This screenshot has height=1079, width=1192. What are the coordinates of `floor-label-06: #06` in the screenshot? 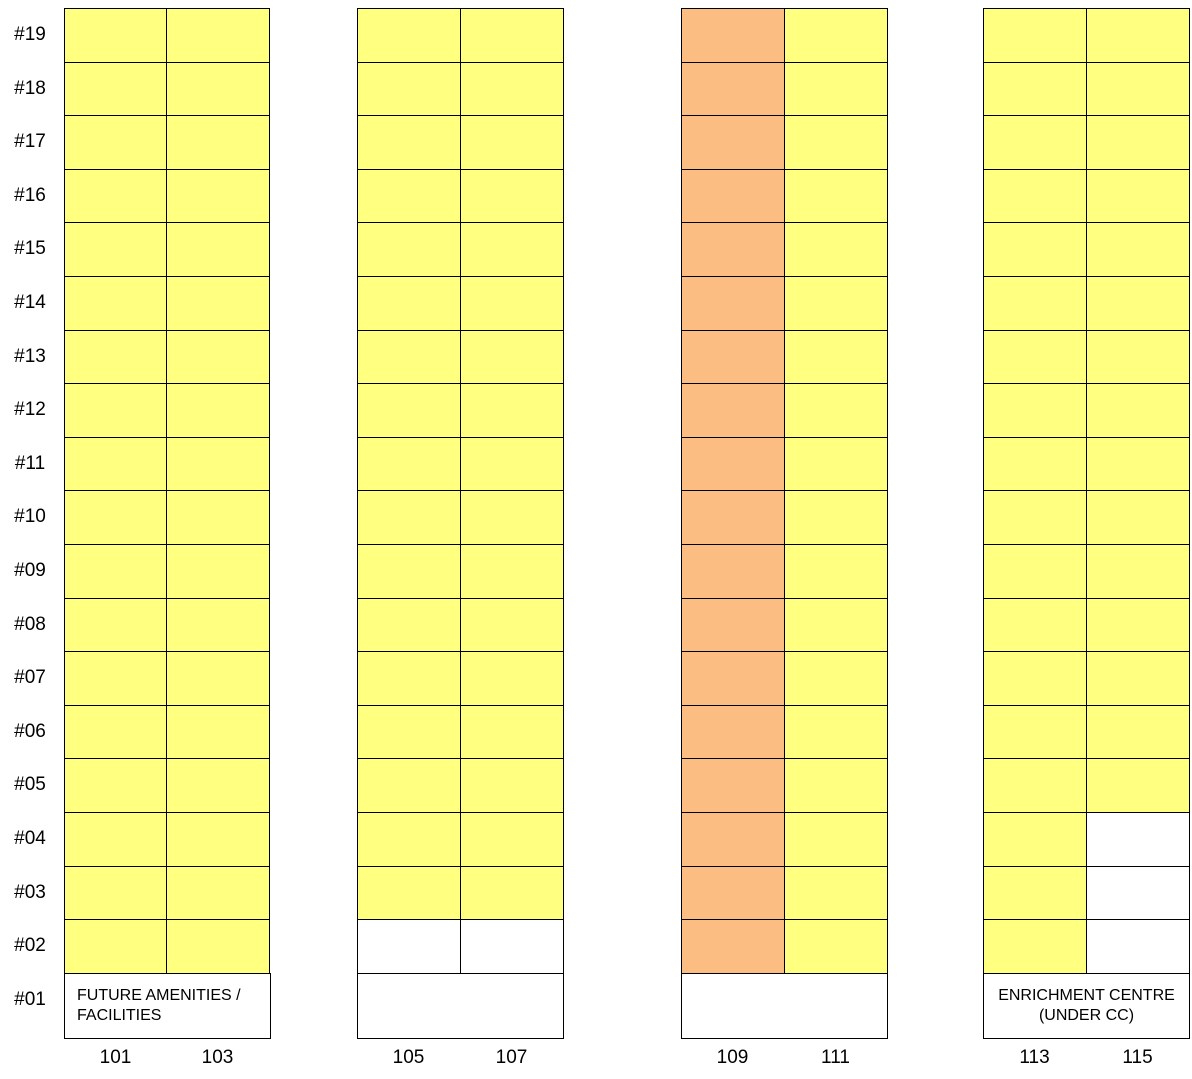 It's located at (30, 731).